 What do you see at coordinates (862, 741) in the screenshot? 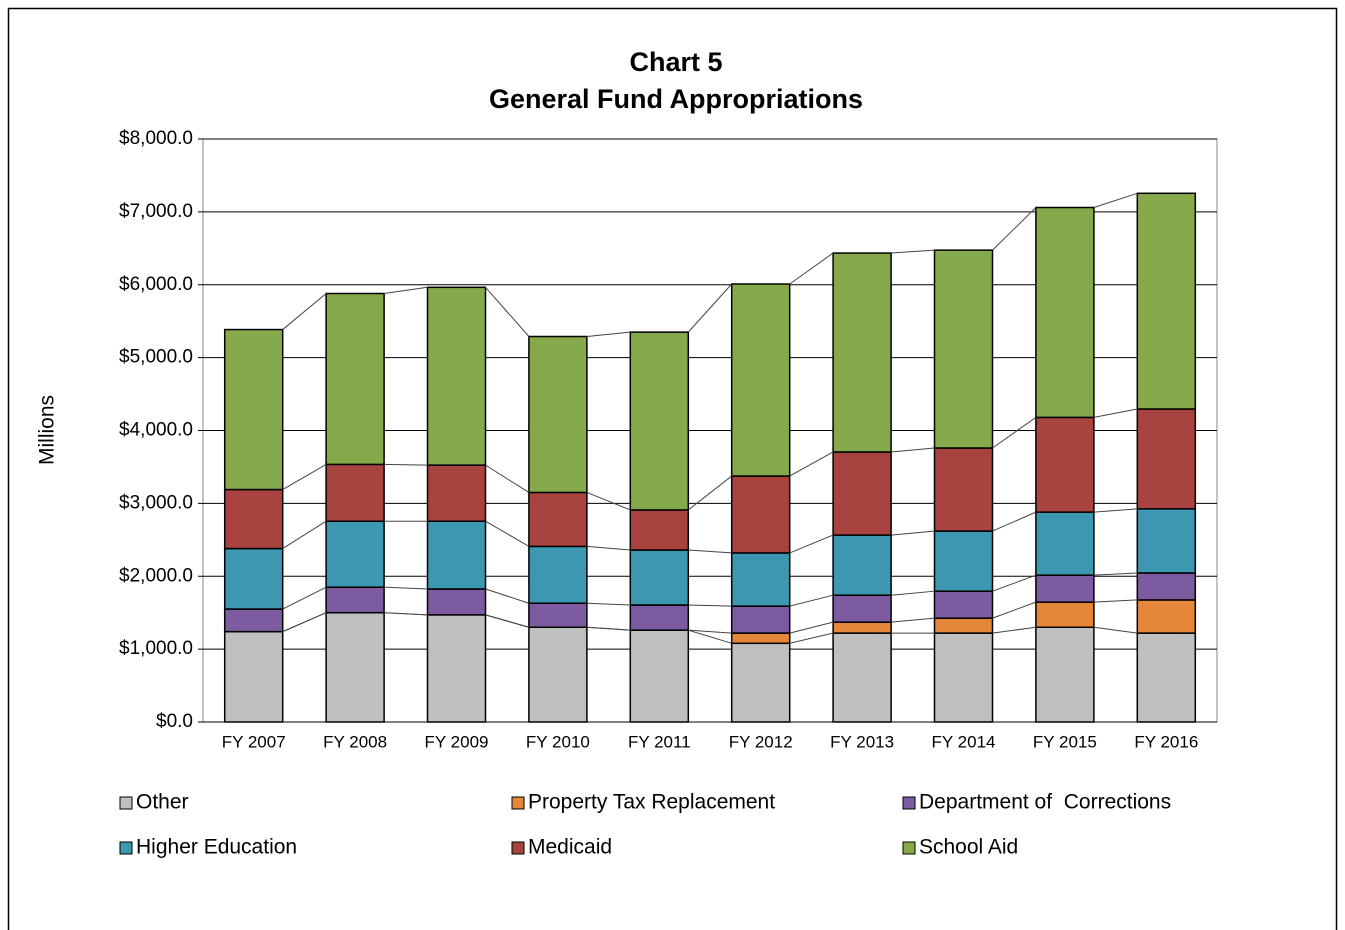
I see `x-tick-label: FY 2013` at bounding box center [862, 741].